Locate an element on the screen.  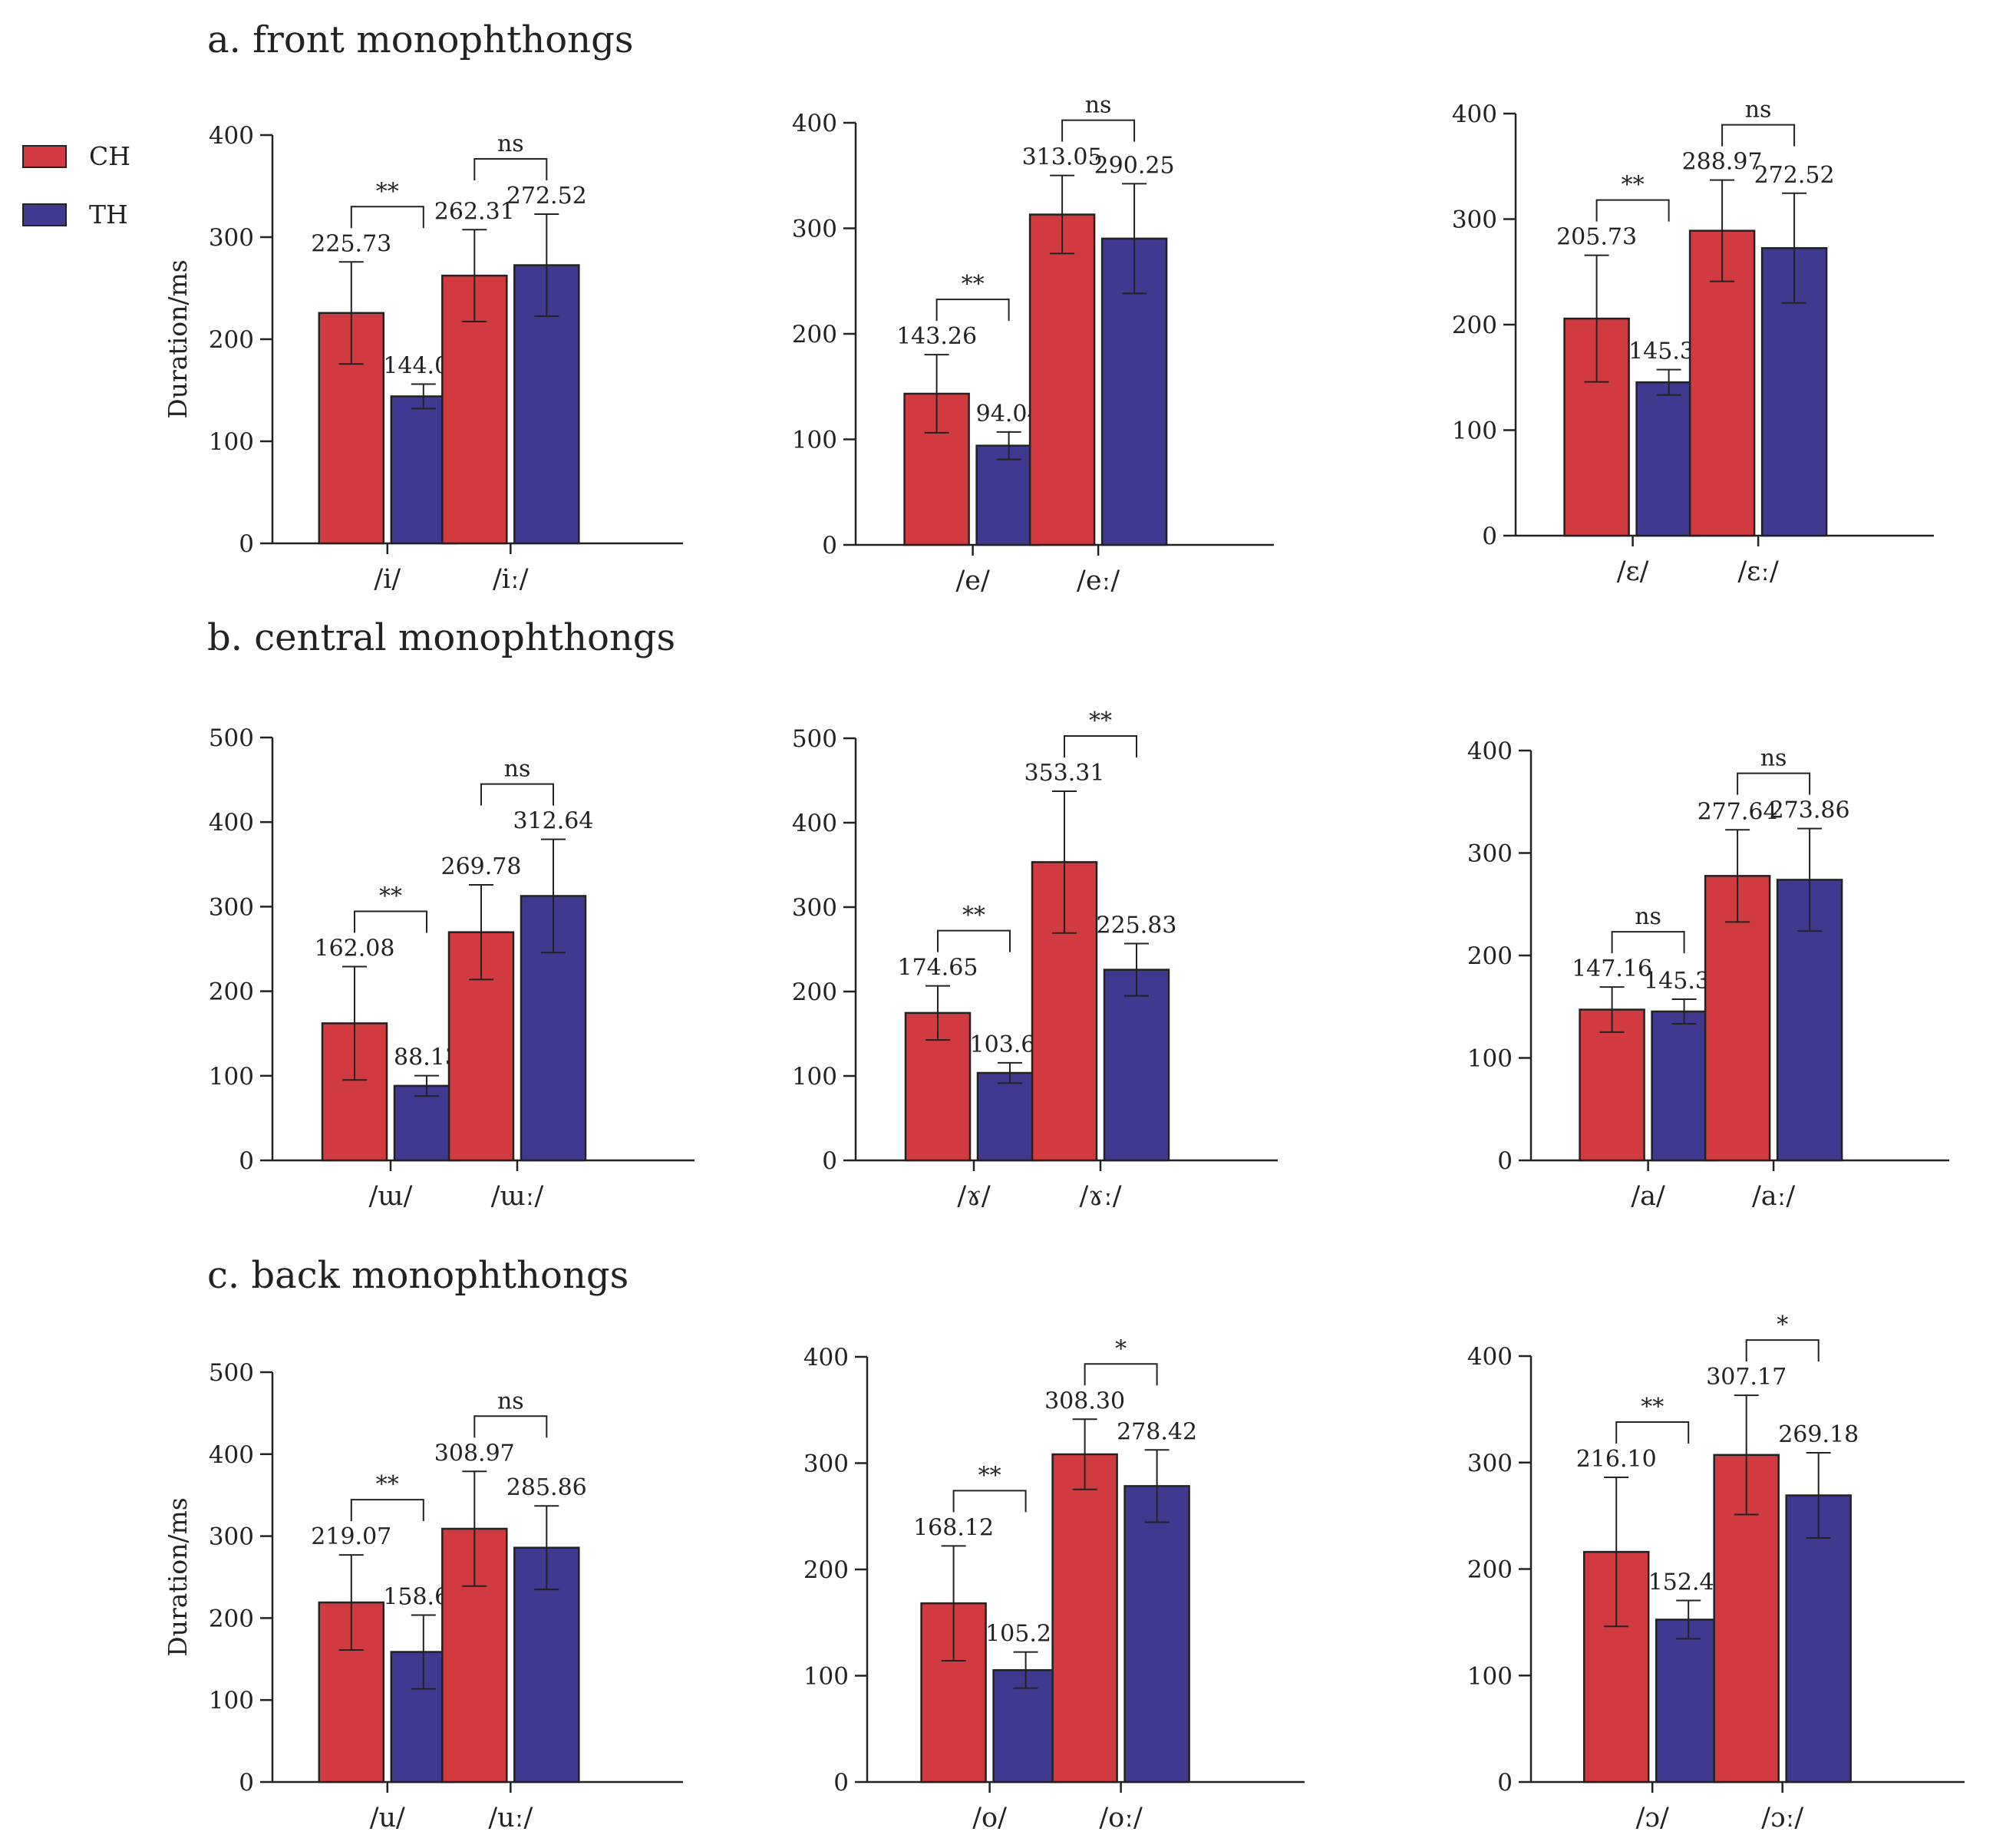
data-label: 143.26 is located at coordinates (937, 336).